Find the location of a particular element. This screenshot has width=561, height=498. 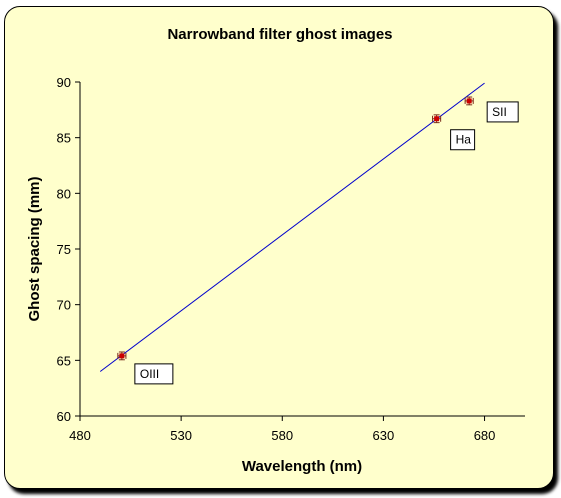

point-label-box: Ha is located at coordinates (463, 140).